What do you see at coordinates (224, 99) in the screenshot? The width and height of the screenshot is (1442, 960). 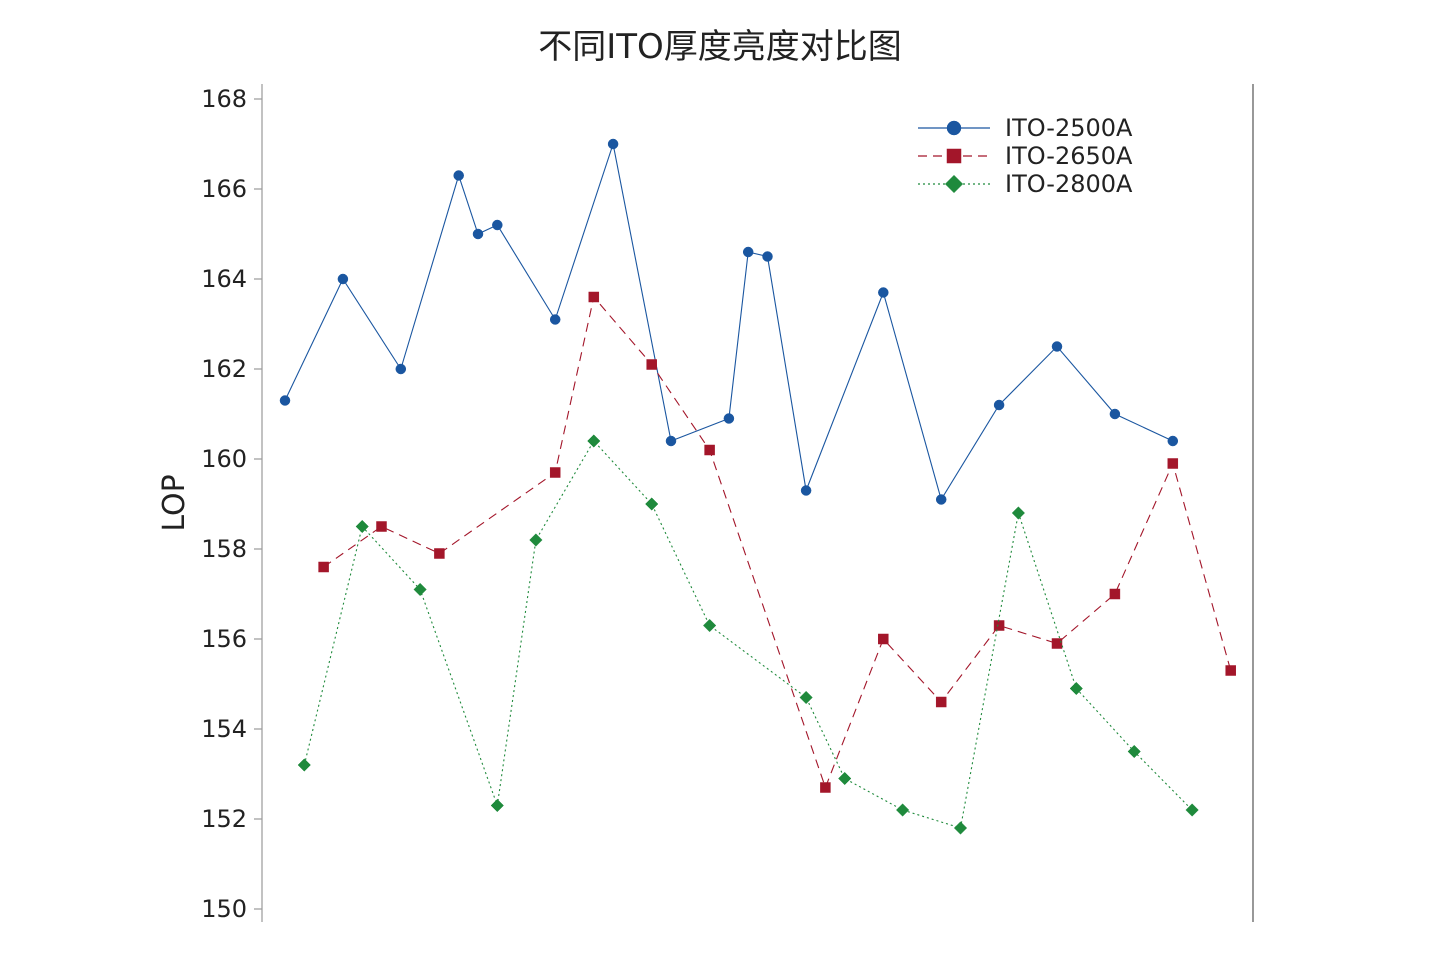 I see `y-tick-label: 168` at bounding box center [224, 99].